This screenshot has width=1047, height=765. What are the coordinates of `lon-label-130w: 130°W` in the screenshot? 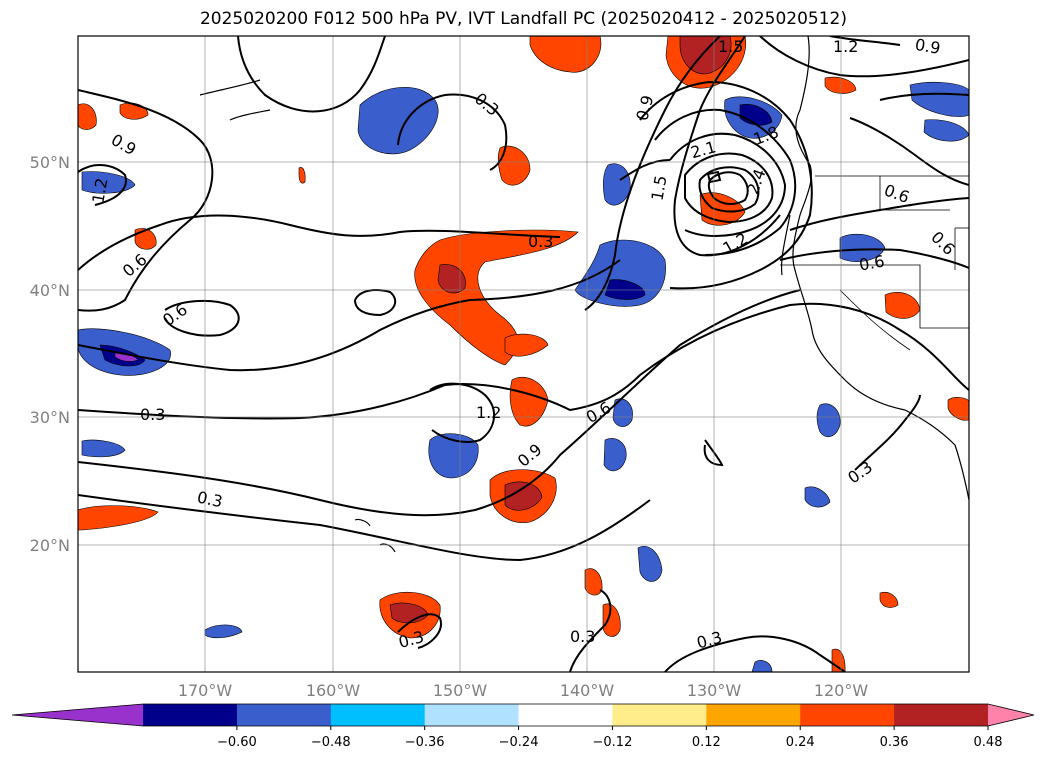 It's located at (714, 690).